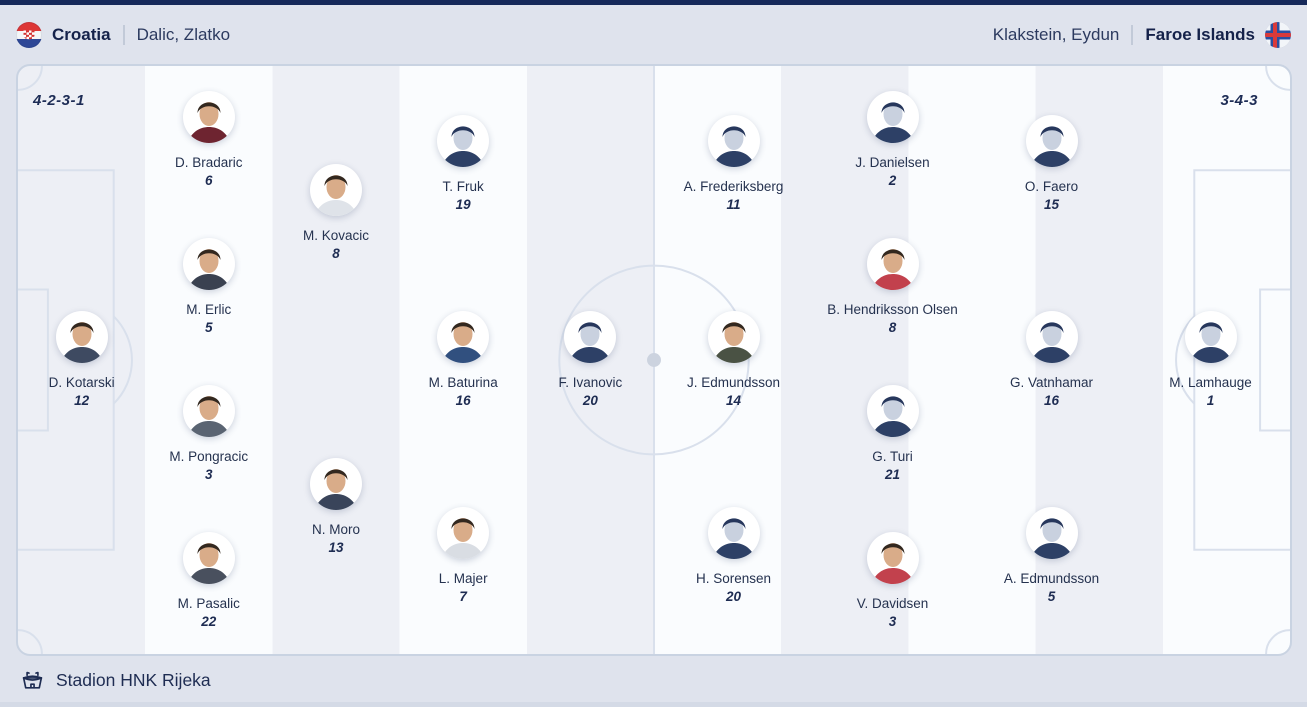 This screenshot has height=707, width=1307. What do you see at coordinates (29, 34) in the screenshot?
I see `croatia-flag-icon` at bounding box center [29, 34].